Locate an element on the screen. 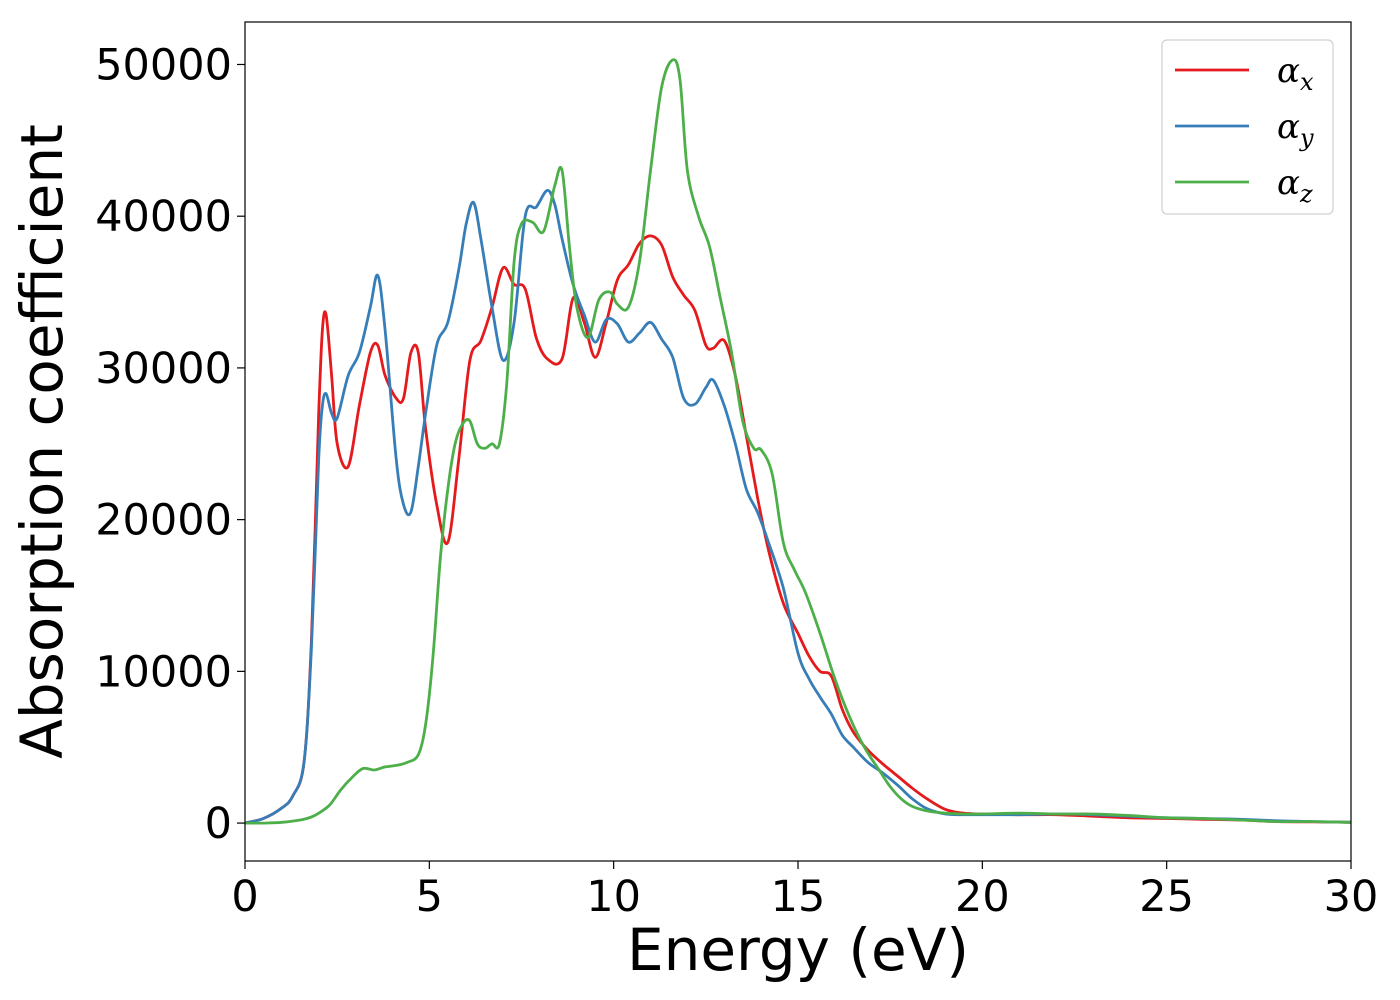 This screenshot has width=1400, height=1000. x-tick-label: 0 is located at coordinates (244, 897).